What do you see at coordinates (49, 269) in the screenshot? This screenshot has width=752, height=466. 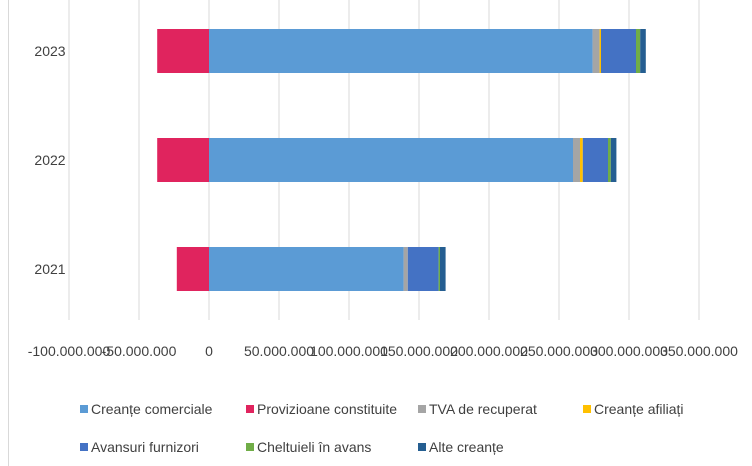 I see `y-category-label: 2021` at bounding box center [49, 269].